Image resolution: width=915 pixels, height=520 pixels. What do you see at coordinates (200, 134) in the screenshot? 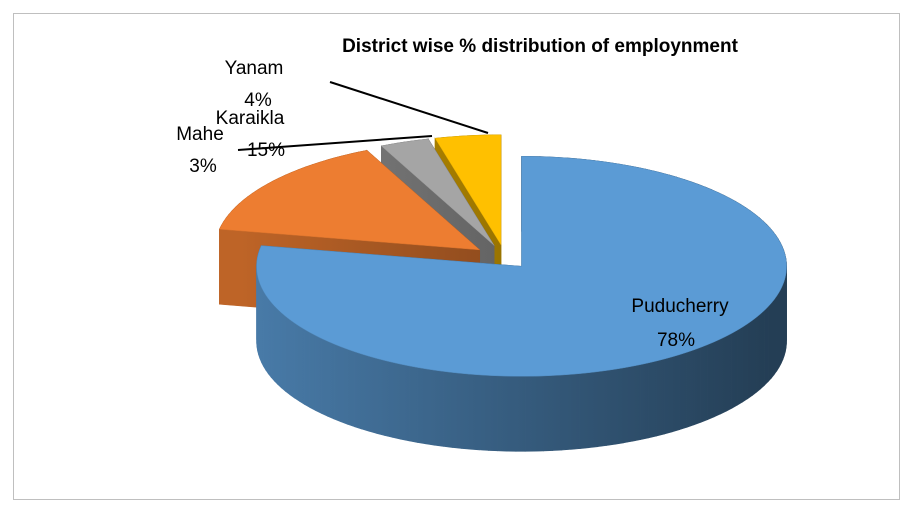
I see `category-label: Mahe` at bounding box center [200, 134].